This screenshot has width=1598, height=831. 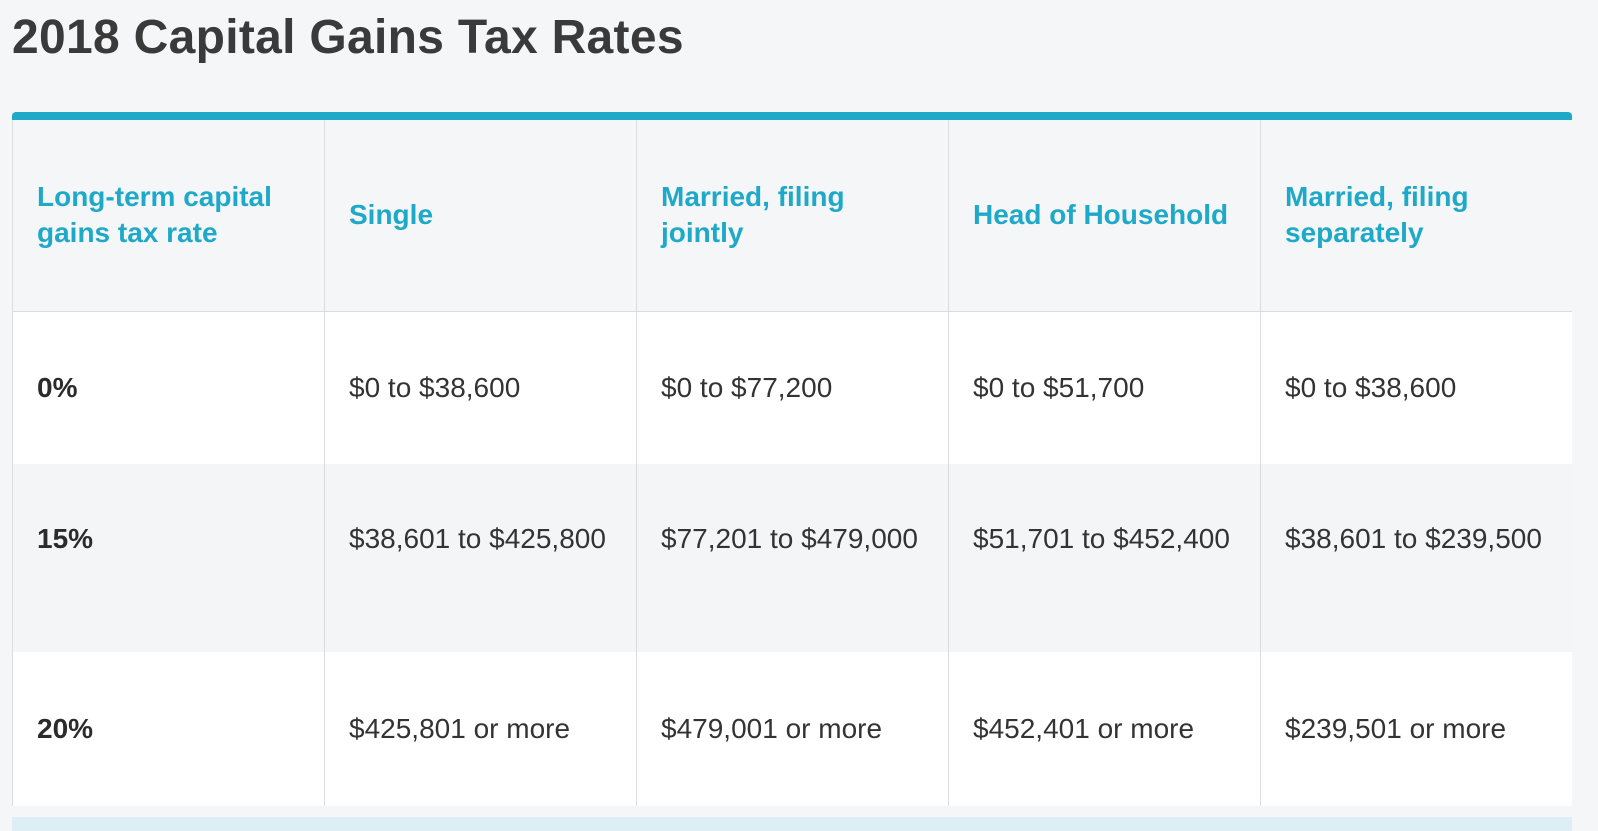 I want to click on header-single: Single, so click(x=480, y=216).